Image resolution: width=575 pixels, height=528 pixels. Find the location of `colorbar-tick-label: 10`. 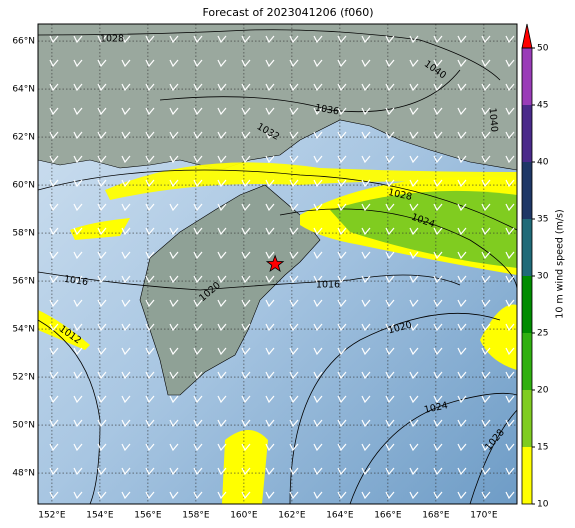

colorbar-tick-label: 10 is located at coordinates (543, 505).